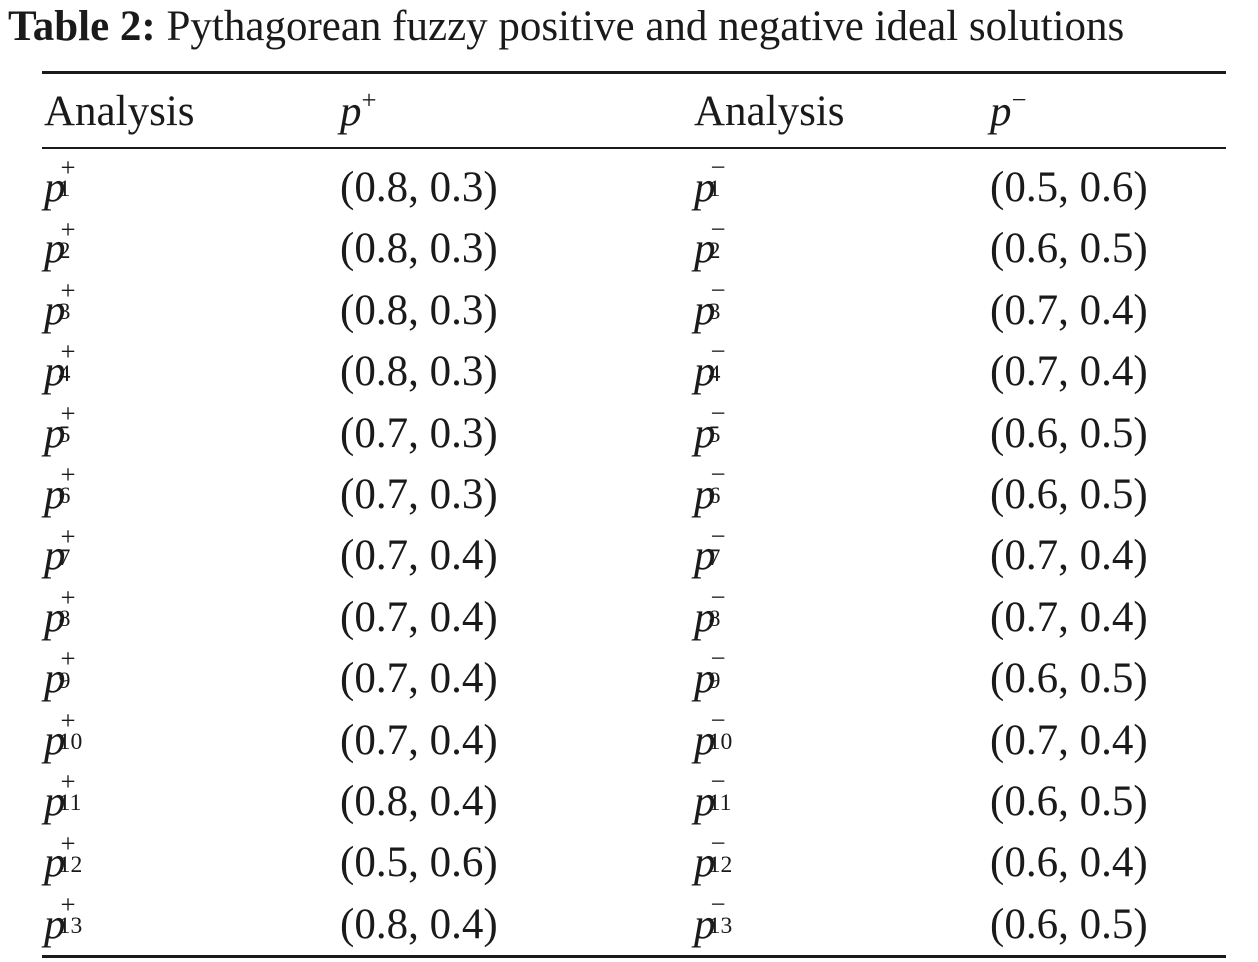 The height and width of the screenshot is (962, 1258). Describe the element at coordinates (64, 189) in the screenshot. I see `positive-ideal-label-subscript: 1` at that location.